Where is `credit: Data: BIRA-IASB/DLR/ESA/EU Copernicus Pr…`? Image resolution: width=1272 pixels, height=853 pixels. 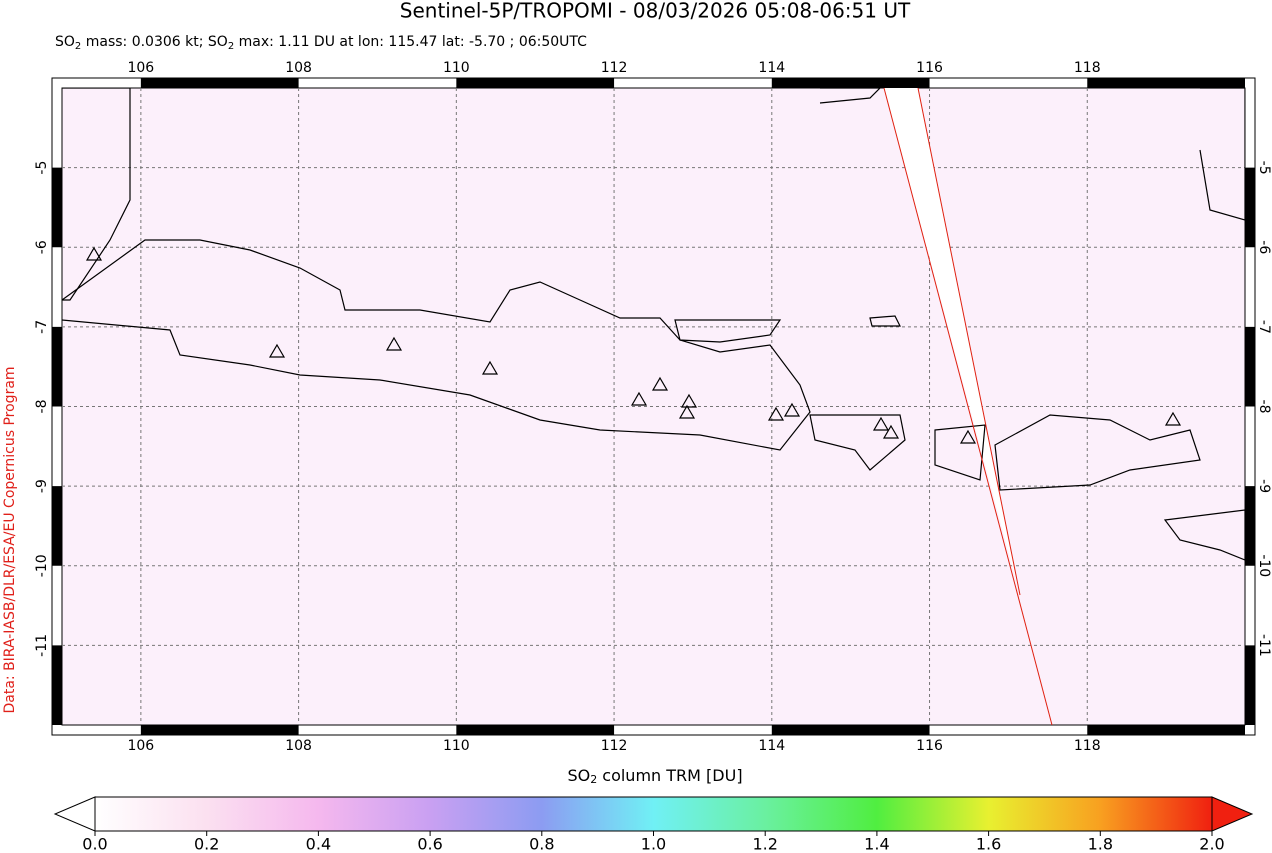 credit: Data: BIRA-IASB/DLR/ESA/EU Copernicus Pr… is located at coordinates (10, 539).